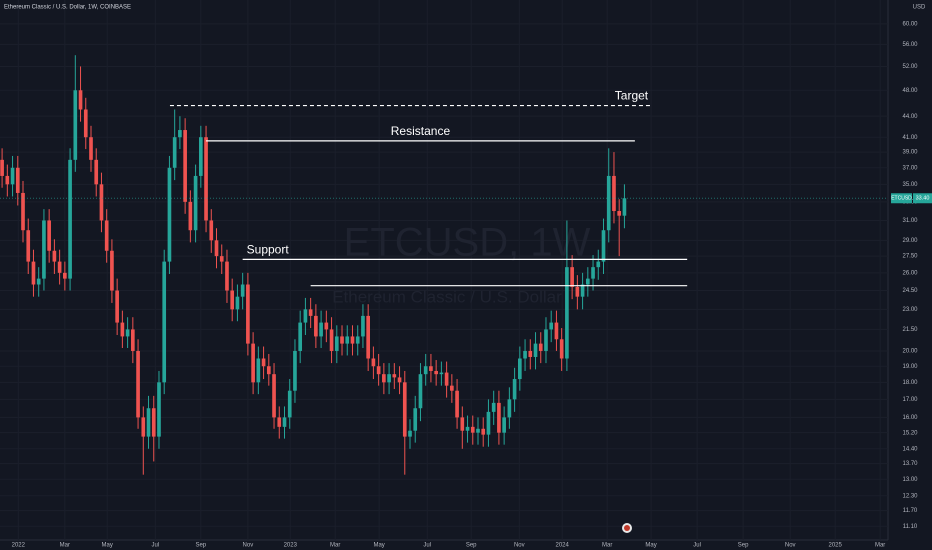 The width and height of the screenshot is (932, 550). I want to click on y-tick-label: 12.30, so click(910, 496).